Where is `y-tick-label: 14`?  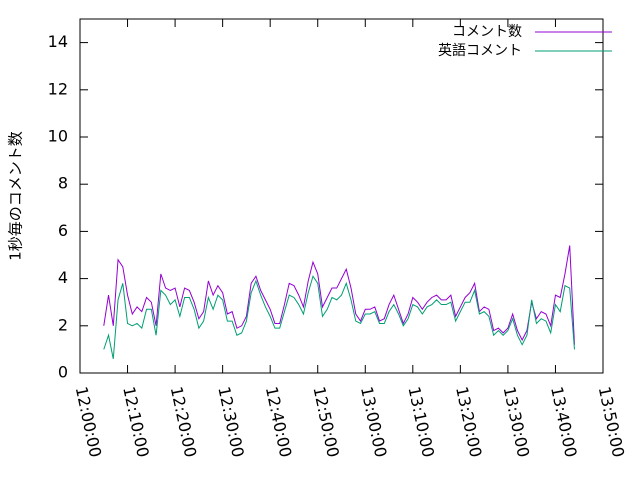
y-tick-label: 14 is located at coordinates (58, 41).